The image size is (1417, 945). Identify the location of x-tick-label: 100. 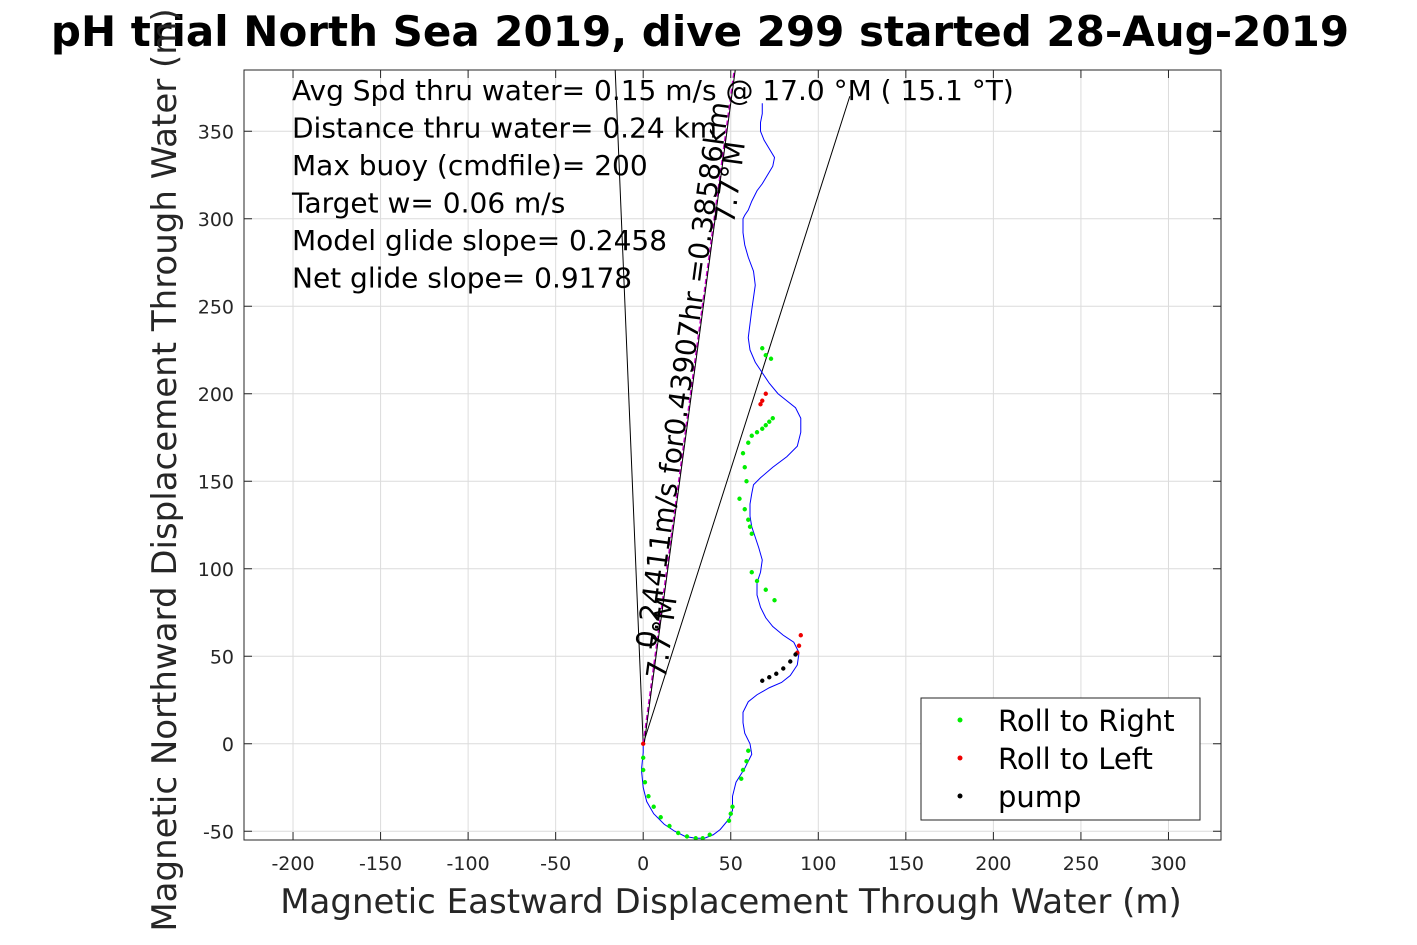
(818, 864).